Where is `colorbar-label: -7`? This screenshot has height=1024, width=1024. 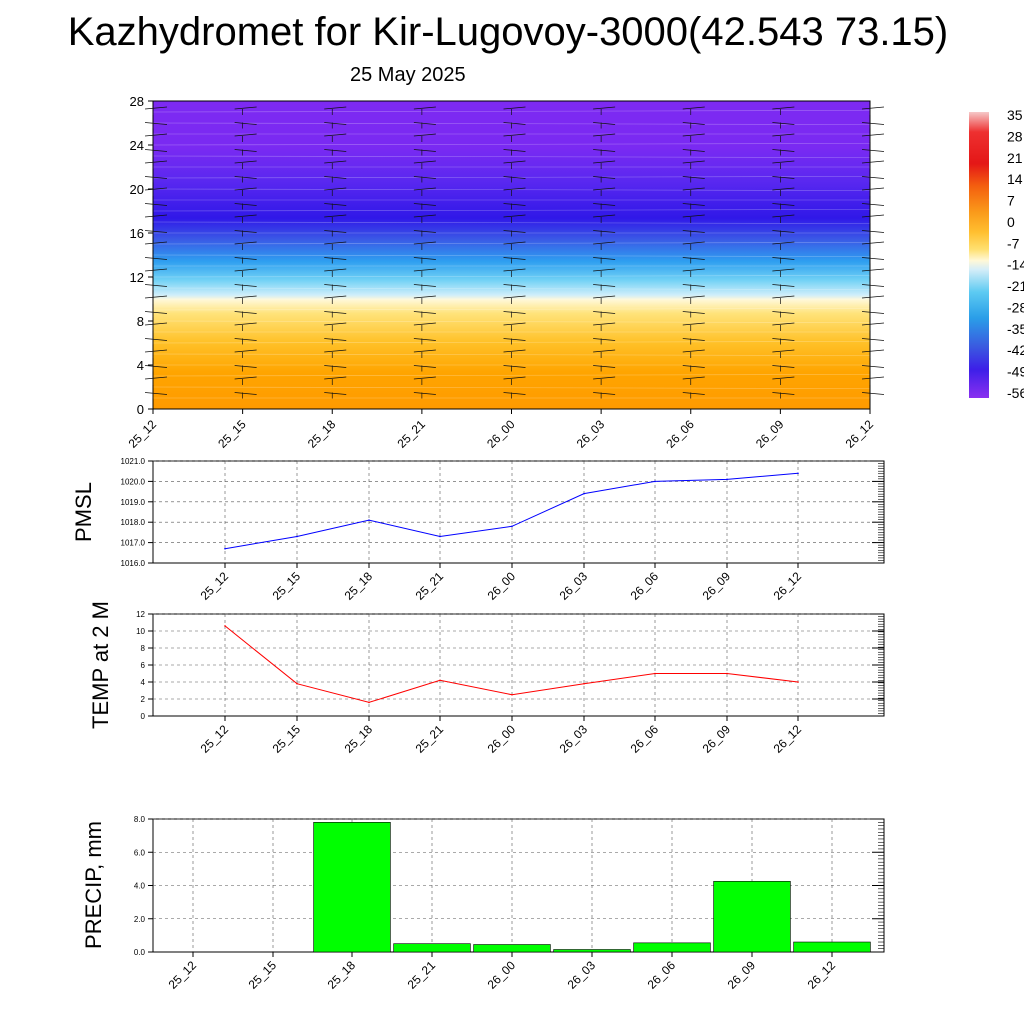 colorbar-label: -7 is located at coordinates (1013, 243).